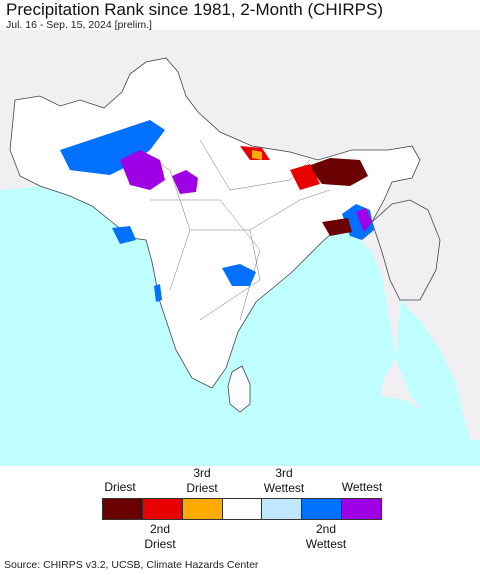  Describe the element at coordinates (239, 389) in the screenshot. I see `sri-lanka` at that location.